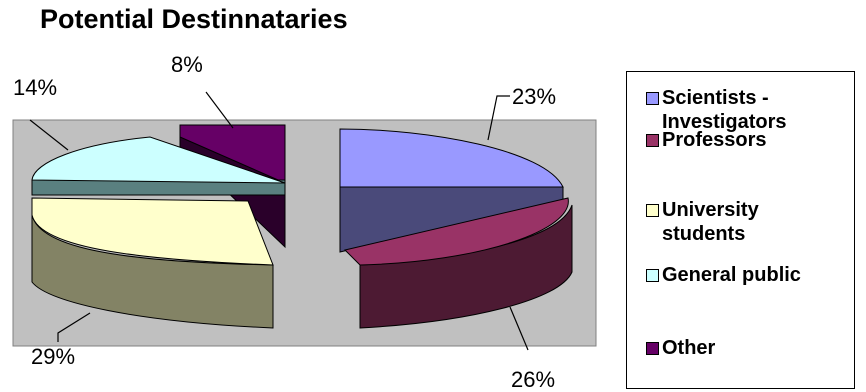  Describe the element at coordinates (652, 210) in the screenshot. I see `legend-swatch-university-students` at that location.